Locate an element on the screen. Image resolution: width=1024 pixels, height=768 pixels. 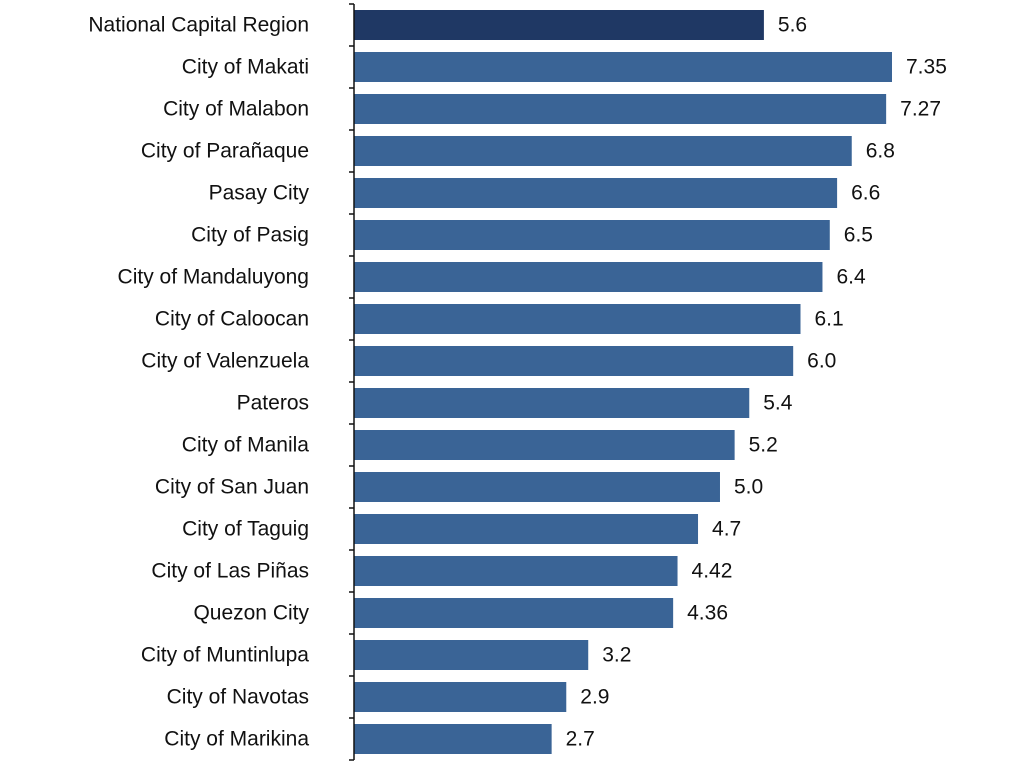
category-label: City of Mandaluyong is located at coordinates (213, 277).